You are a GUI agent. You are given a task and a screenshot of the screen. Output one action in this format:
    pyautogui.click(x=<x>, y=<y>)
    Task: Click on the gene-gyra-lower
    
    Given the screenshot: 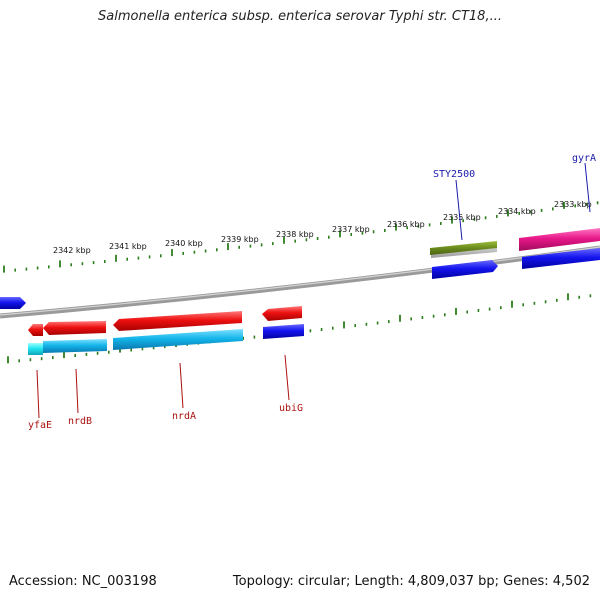 What is the action you would take?
    pyautogui.click(x=561, y=258)
    